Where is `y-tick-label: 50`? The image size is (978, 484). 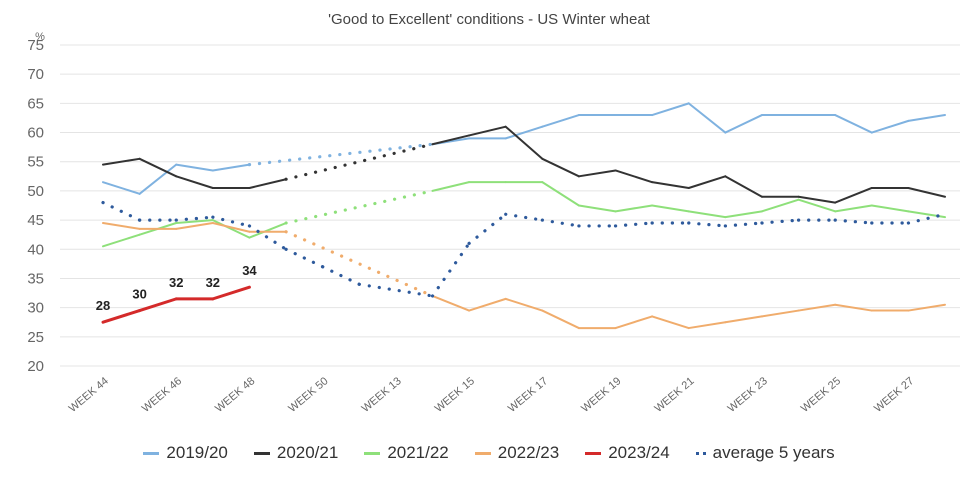 y-tick-label: 50 is located at coordinates (35, 191).